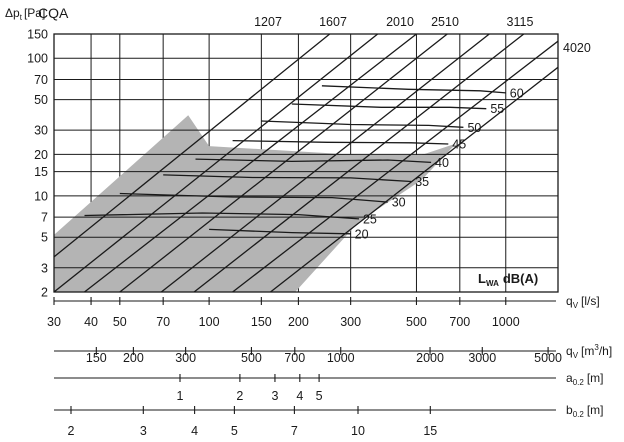  I want to click on size-label: 2010, so click(400, 22).